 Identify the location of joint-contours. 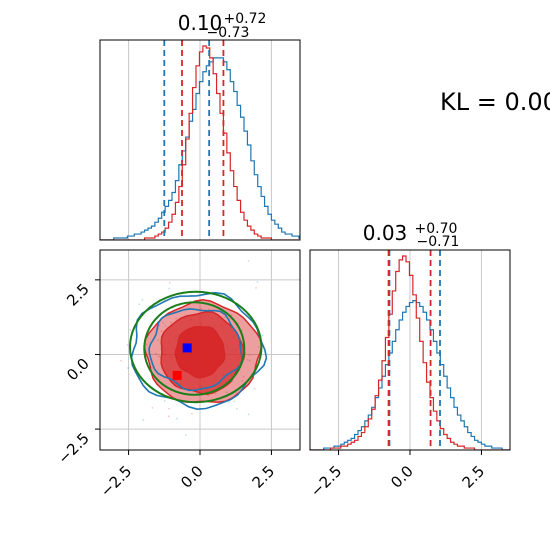
(198, 350).